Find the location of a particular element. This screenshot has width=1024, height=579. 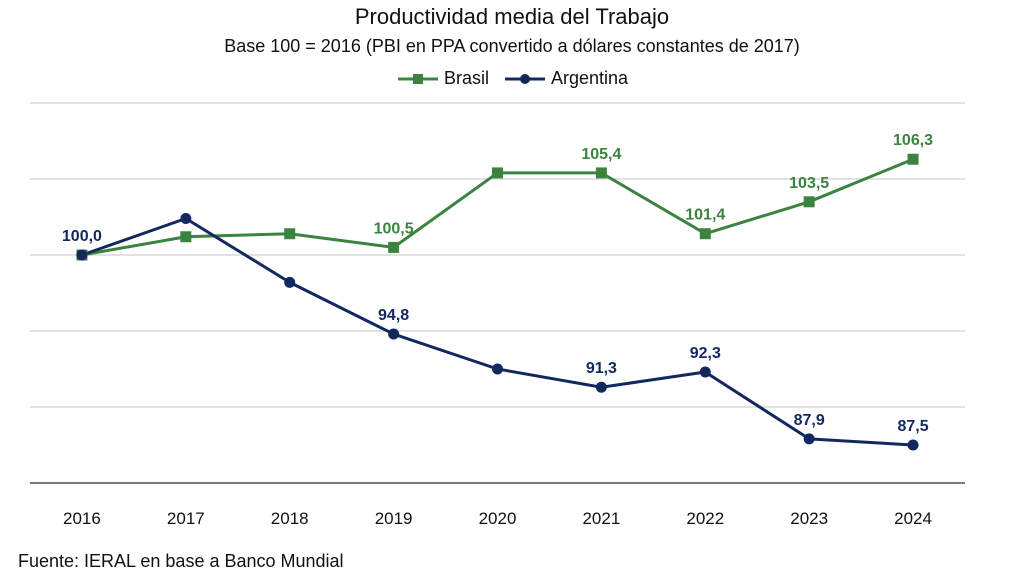

data-label-argentina: 94,8 is located at coordinates (393, 315).